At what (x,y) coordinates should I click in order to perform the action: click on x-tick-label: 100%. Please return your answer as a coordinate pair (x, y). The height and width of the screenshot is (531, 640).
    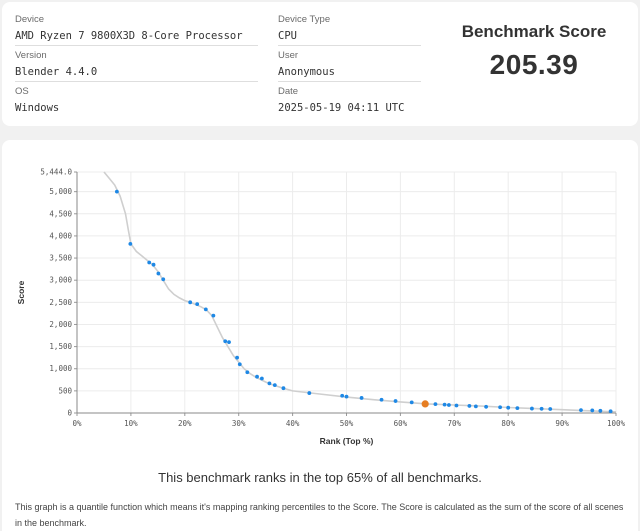
    Looking at the image, I should click on (616, 423).